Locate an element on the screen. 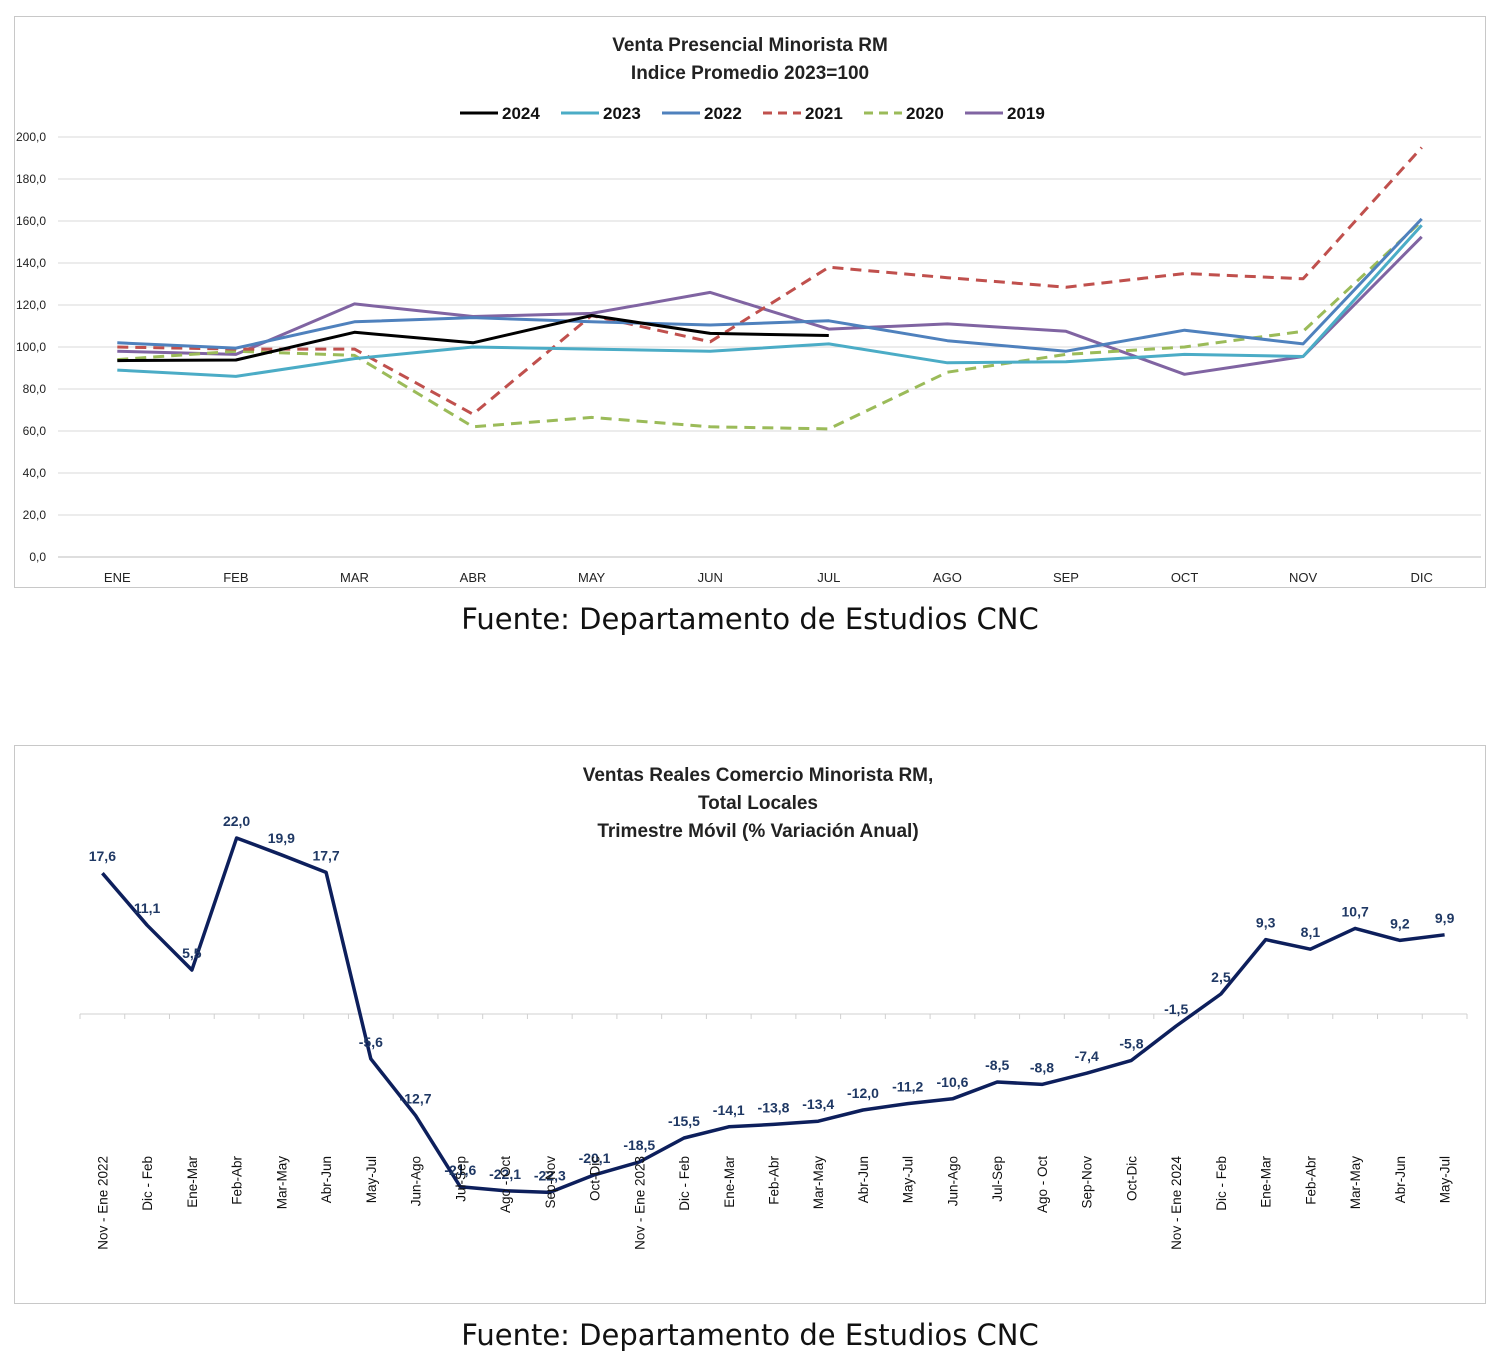  data-label: 8,1 is located at coordinates (1311, 932).